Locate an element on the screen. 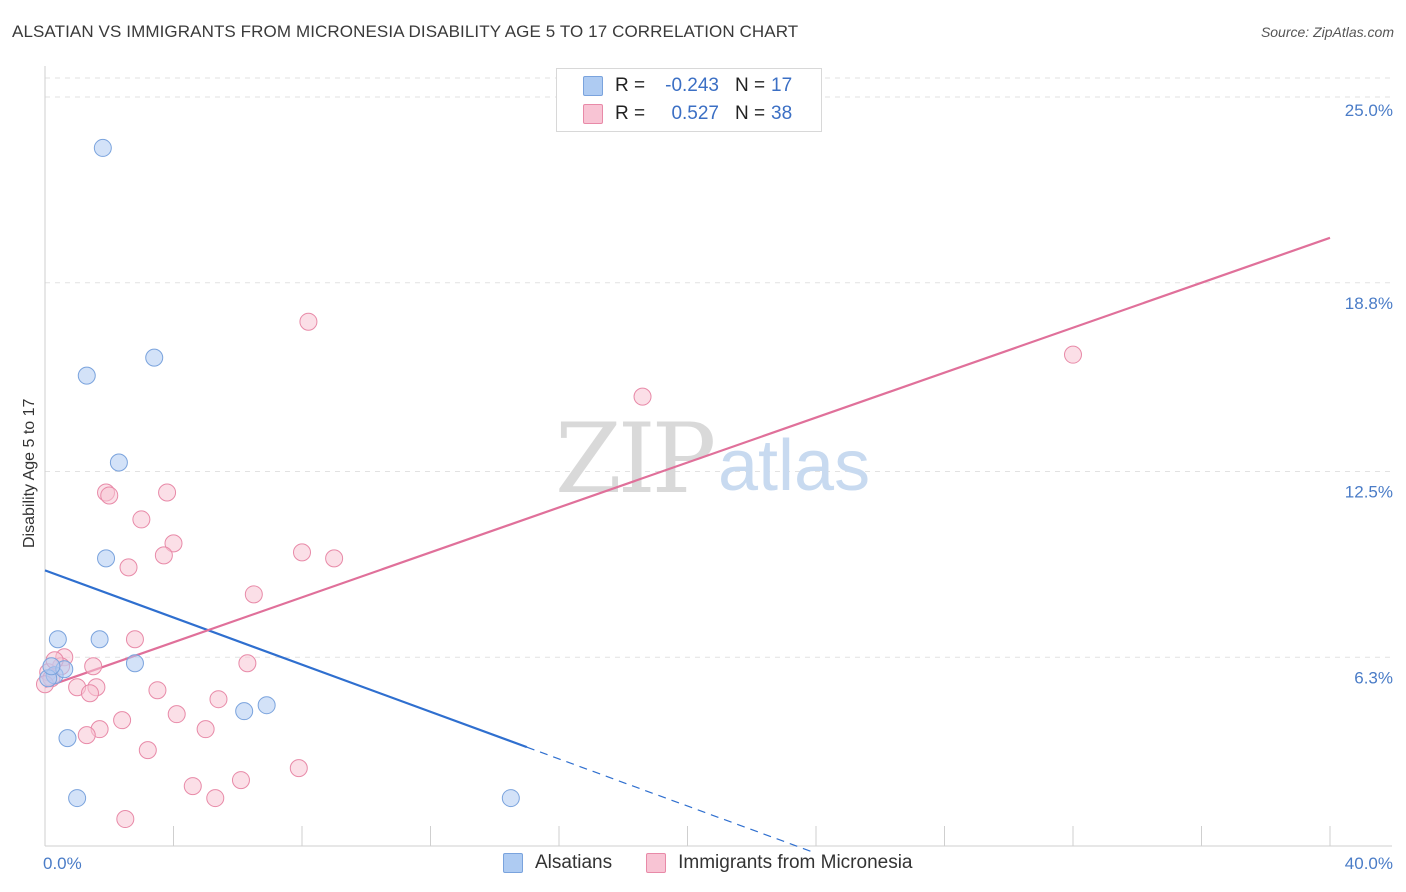  series-legend: Alsatians Immigrants from Micronesia is located at coordinates (725, 863).